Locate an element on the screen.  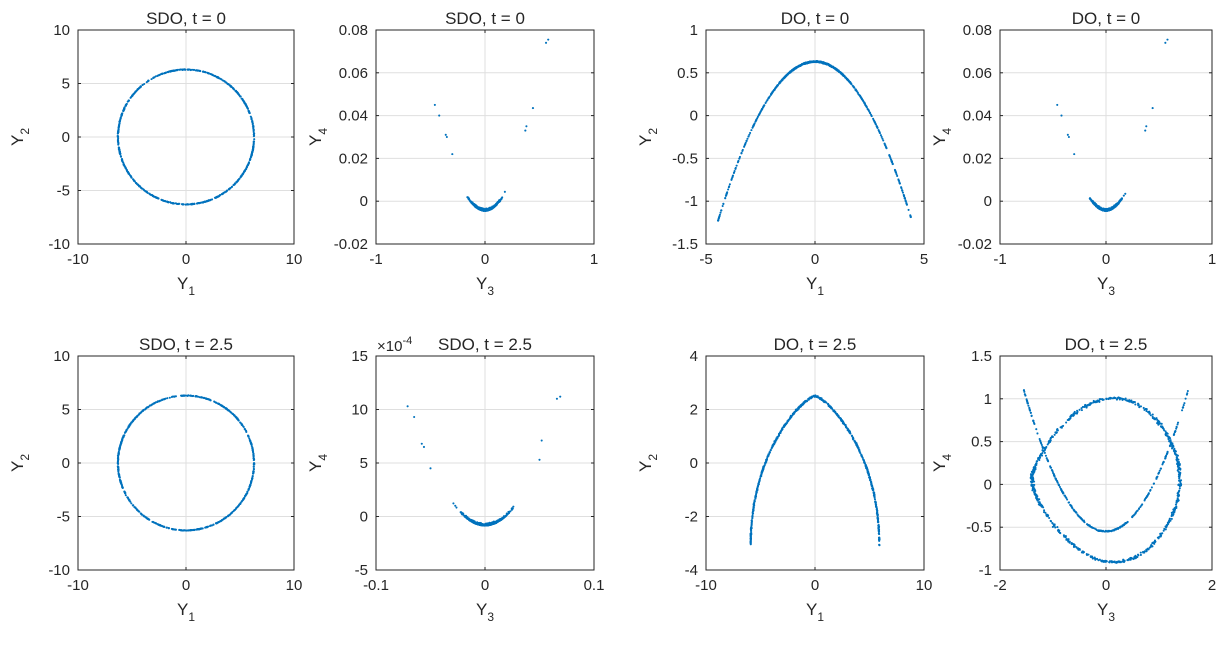
x-tick-label: -10 is located at coordinates (78, 259).